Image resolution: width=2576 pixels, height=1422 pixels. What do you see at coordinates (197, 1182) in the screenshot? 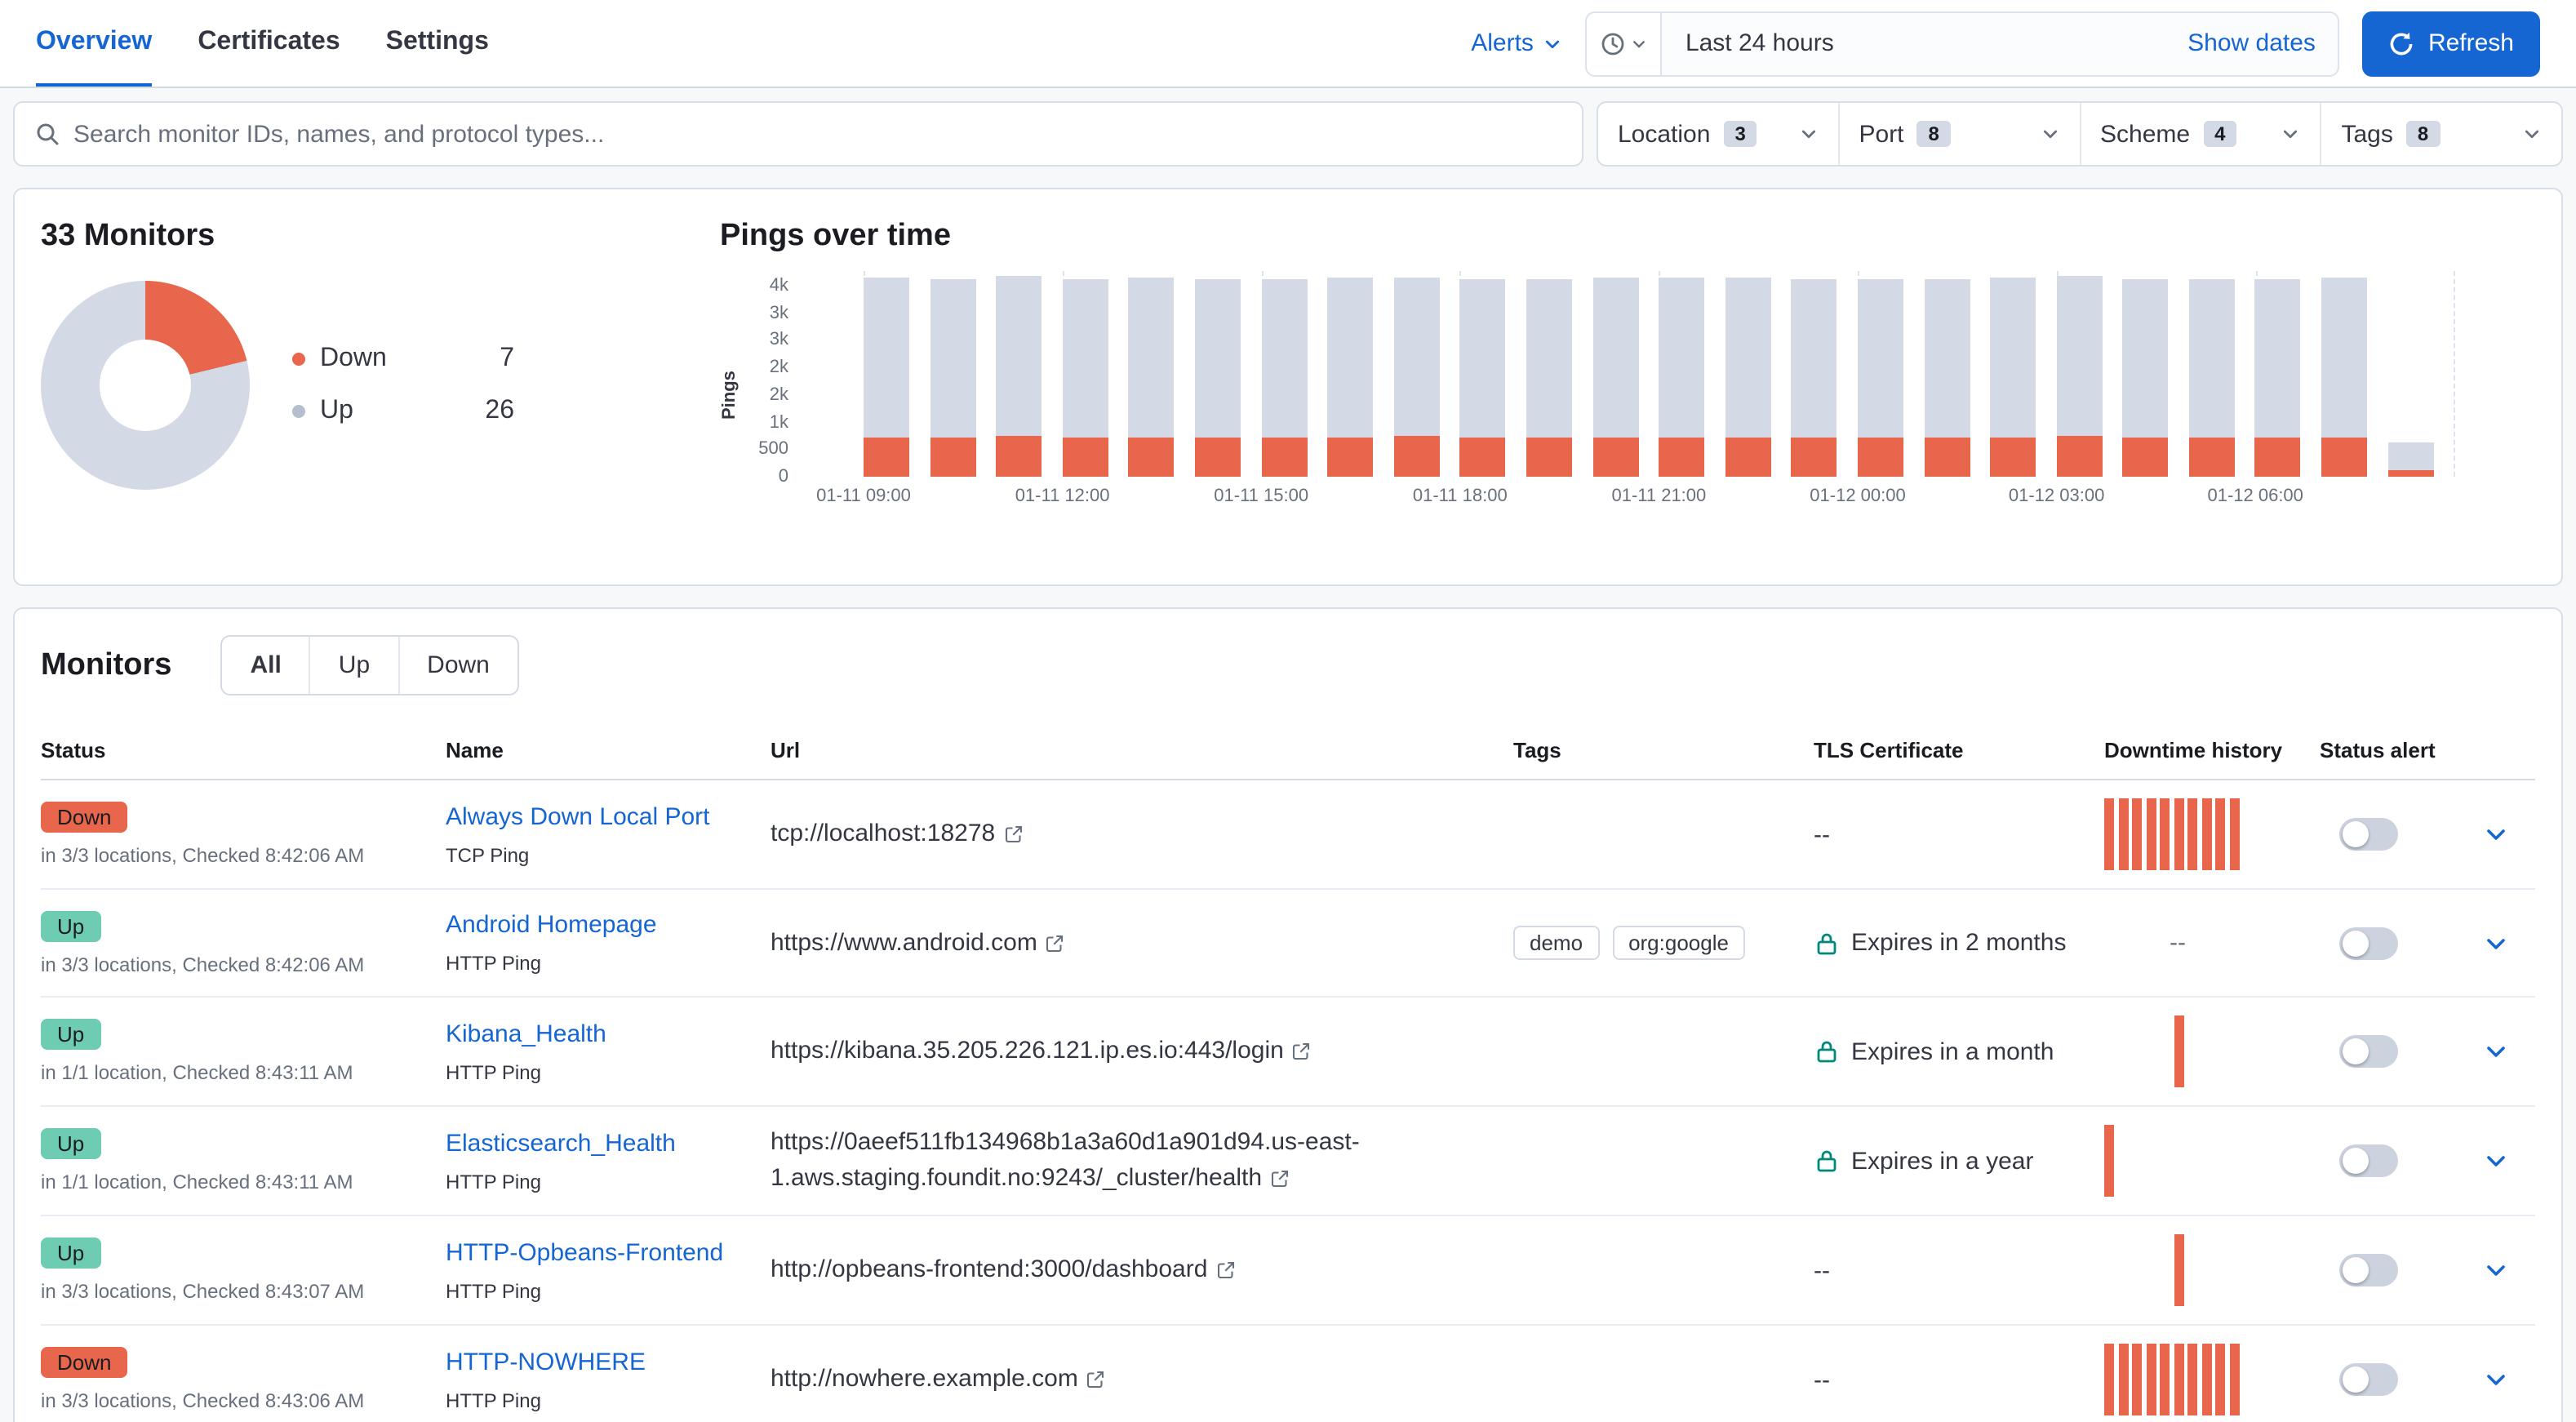
I see `status-detail: in 1/1 location, Checked 8:43:11 AM` at bounding box center [197, 1182].